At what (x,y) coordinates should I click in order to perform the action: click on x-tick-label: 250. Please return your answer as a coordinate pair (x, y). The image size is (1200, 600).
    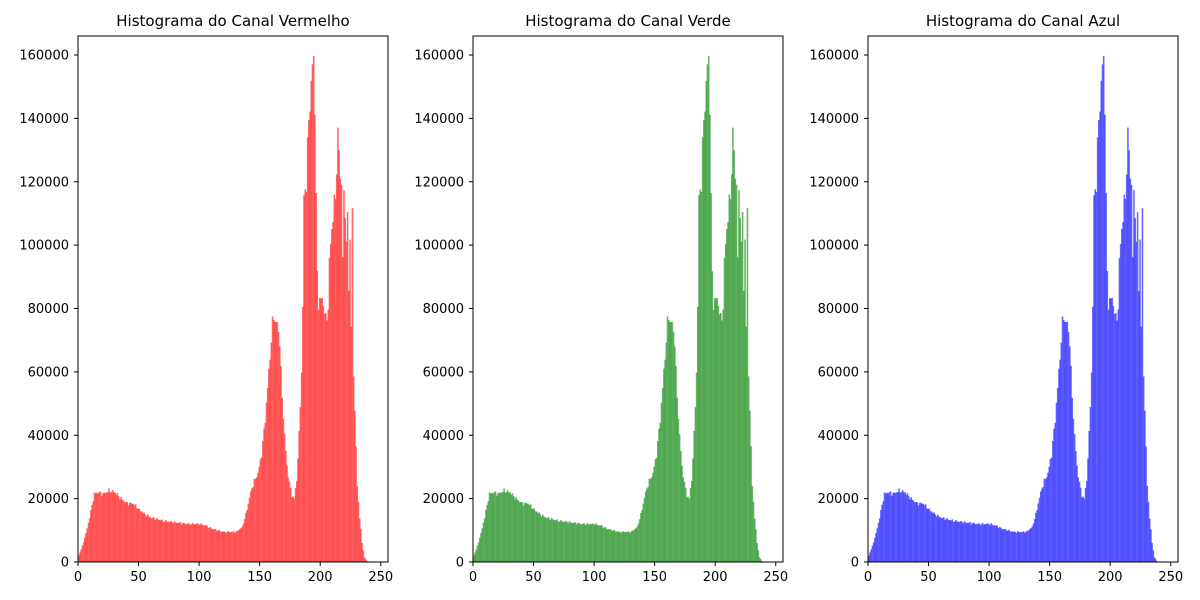
    Looking at the image, I should click on (380, 577).